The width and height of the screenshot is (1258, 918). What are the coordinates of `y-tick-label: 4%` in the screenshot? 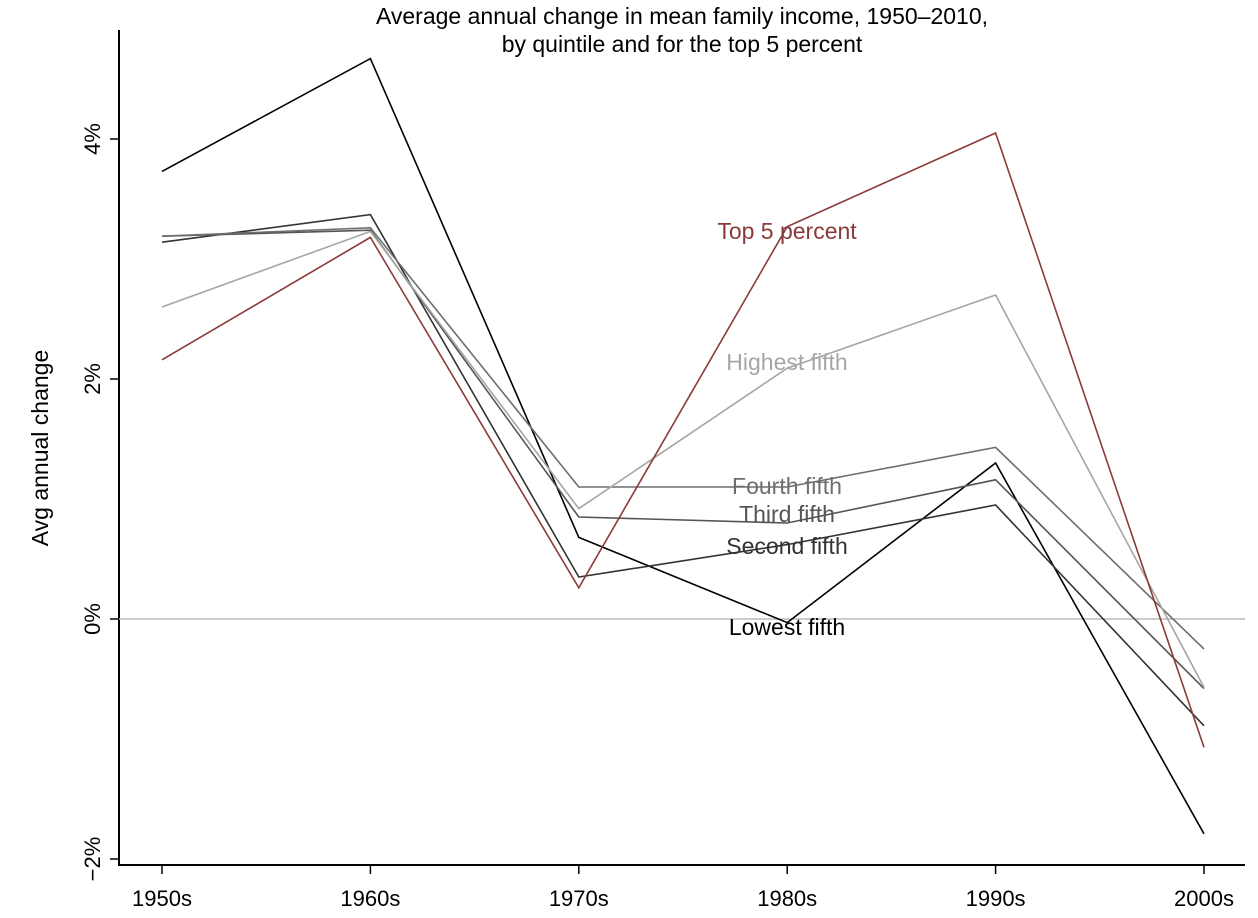 It's located at (92, 139).